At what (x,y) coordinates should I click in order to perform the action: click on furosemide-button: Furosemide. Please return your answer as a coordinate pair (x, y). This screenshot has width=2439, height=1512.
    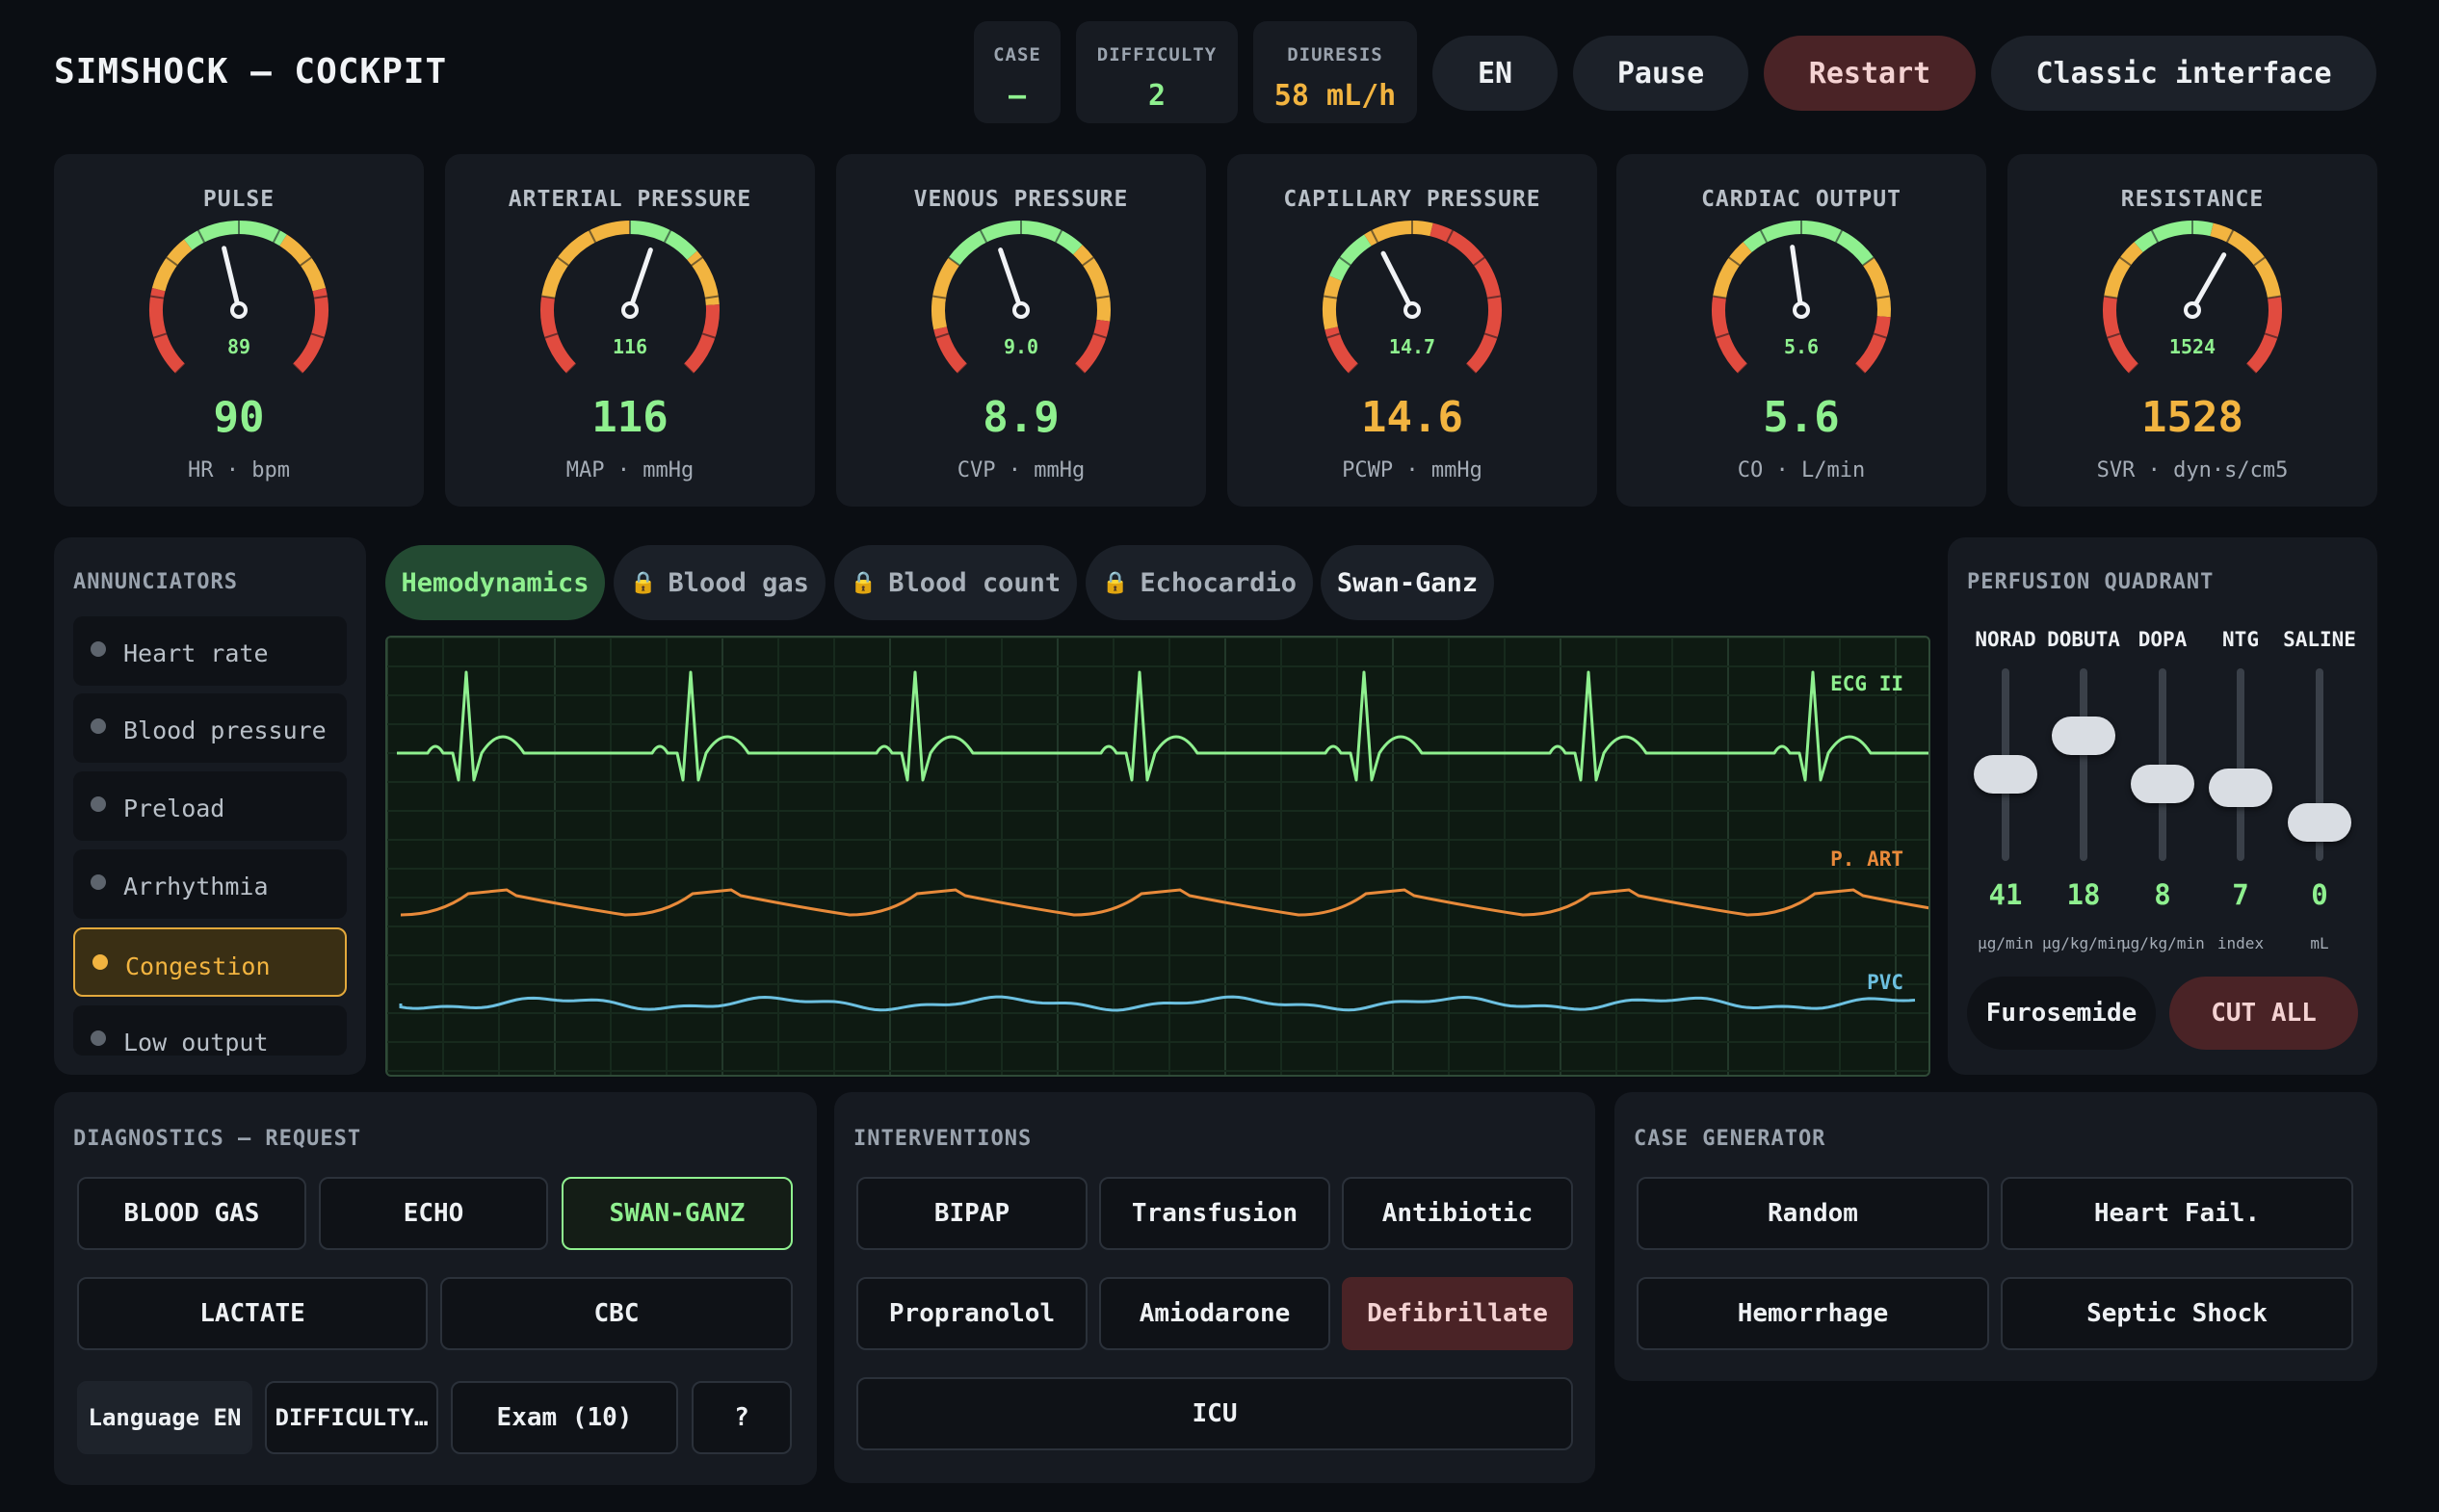
    Looking at the image, I should click on (2061, 1013).